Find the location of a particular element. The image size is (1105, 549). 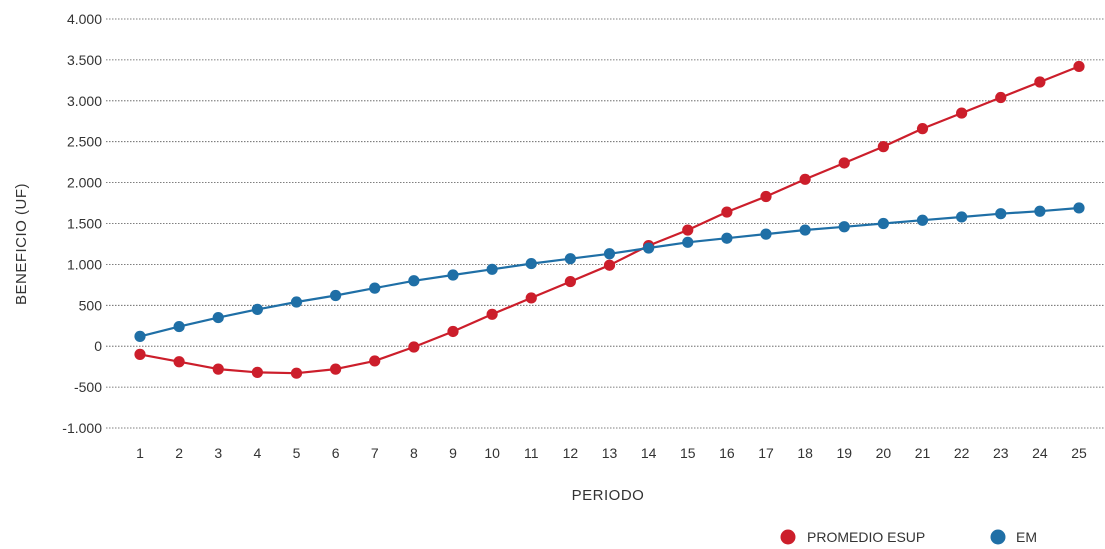

x-tick-label: 5 is located at coordinates (297, 453).